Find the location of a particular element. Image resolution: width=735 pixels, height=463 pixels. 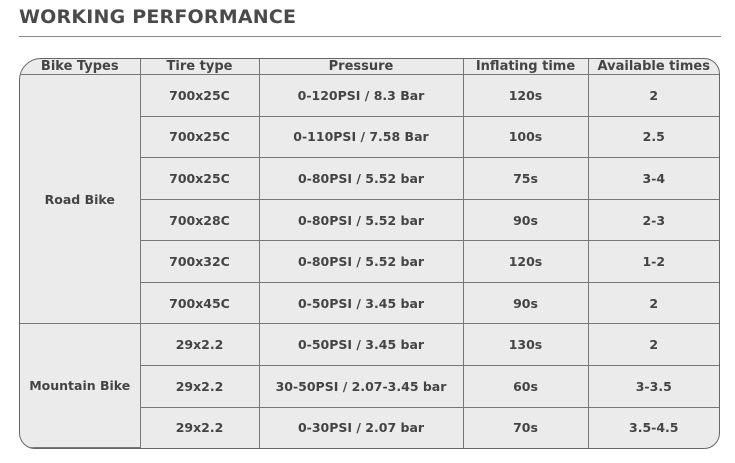

table-row: 29x2.2 0-30PSI / 2.07 bar 70s 3.5-4.5 is located at coordinates (369, 427).